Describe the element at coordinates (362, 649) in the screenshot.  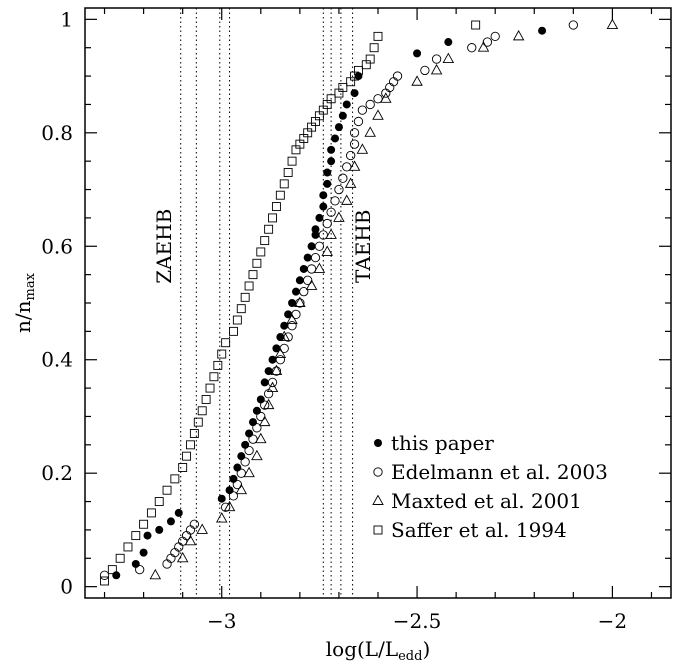
I see `x-axis-label-main: log(L/L` at that location.